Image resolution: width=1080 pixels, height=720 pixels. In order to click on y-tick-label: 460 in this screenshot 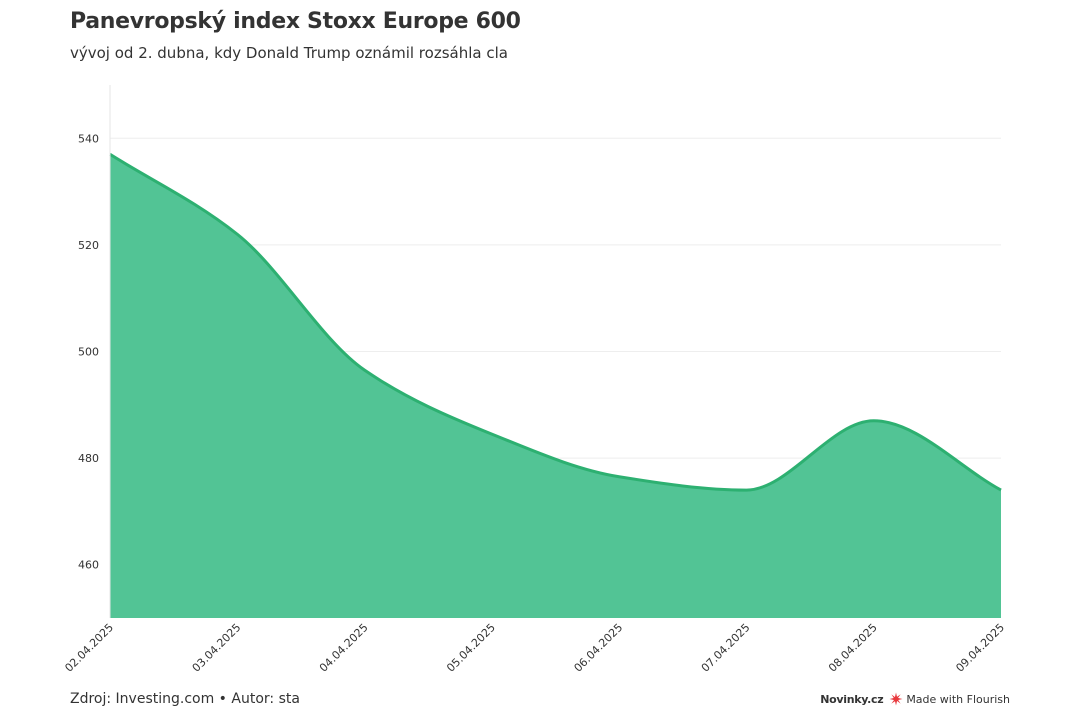, I will do `click(88, 565)`.